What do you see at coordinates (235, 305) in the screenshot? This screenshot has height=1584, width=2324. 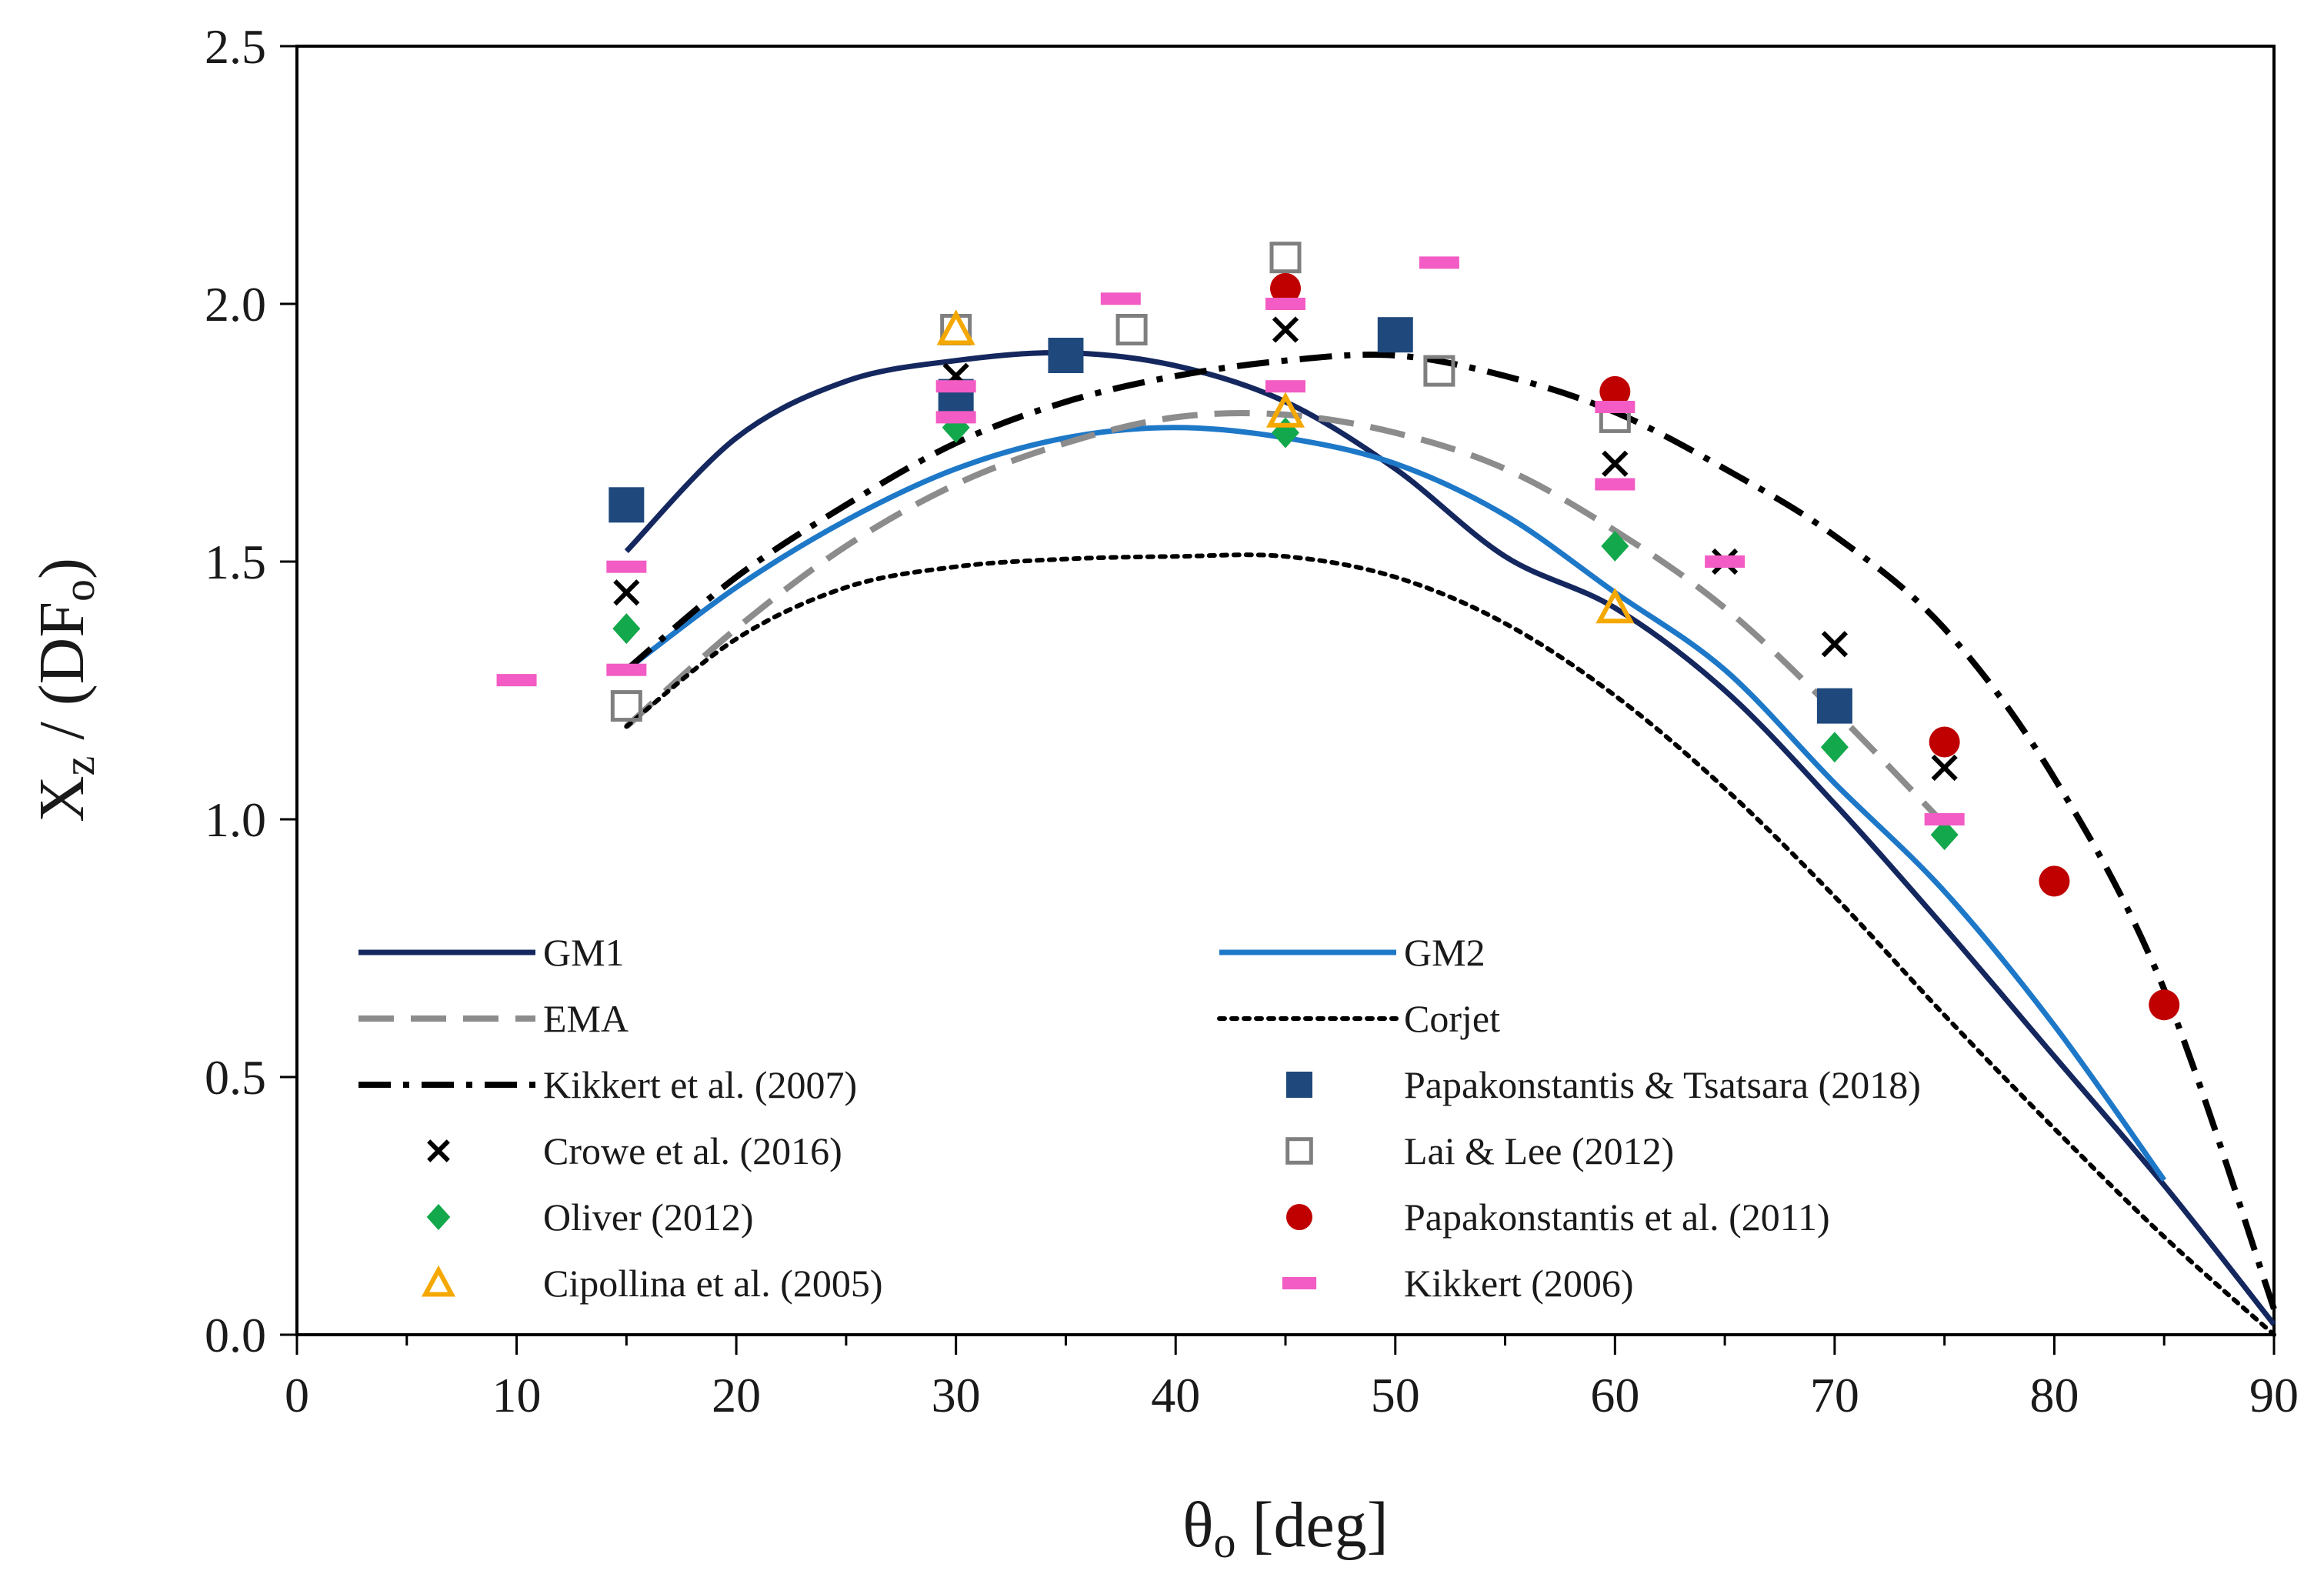 I see `y-tick-label: 2.0` at bounding box center [235, 305].